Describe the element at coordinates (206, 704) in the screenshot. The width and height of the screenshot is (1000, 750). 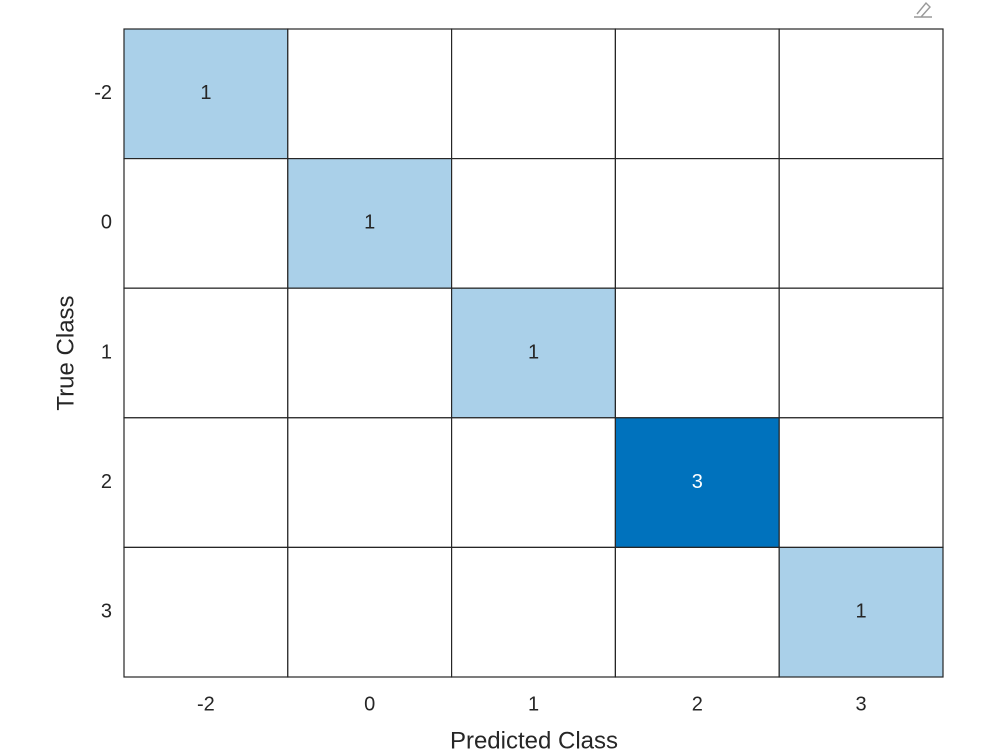
I see `x-tick-label: -2` at that location.